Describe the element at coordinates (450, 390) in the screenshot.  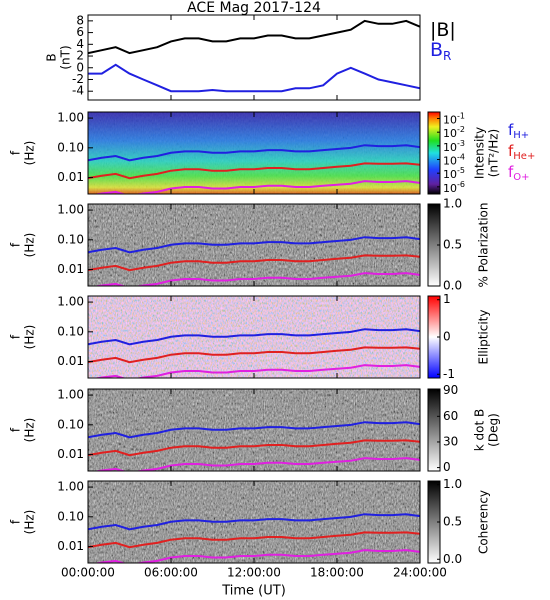
I see `colorbar-tick-label: 90` at that location.